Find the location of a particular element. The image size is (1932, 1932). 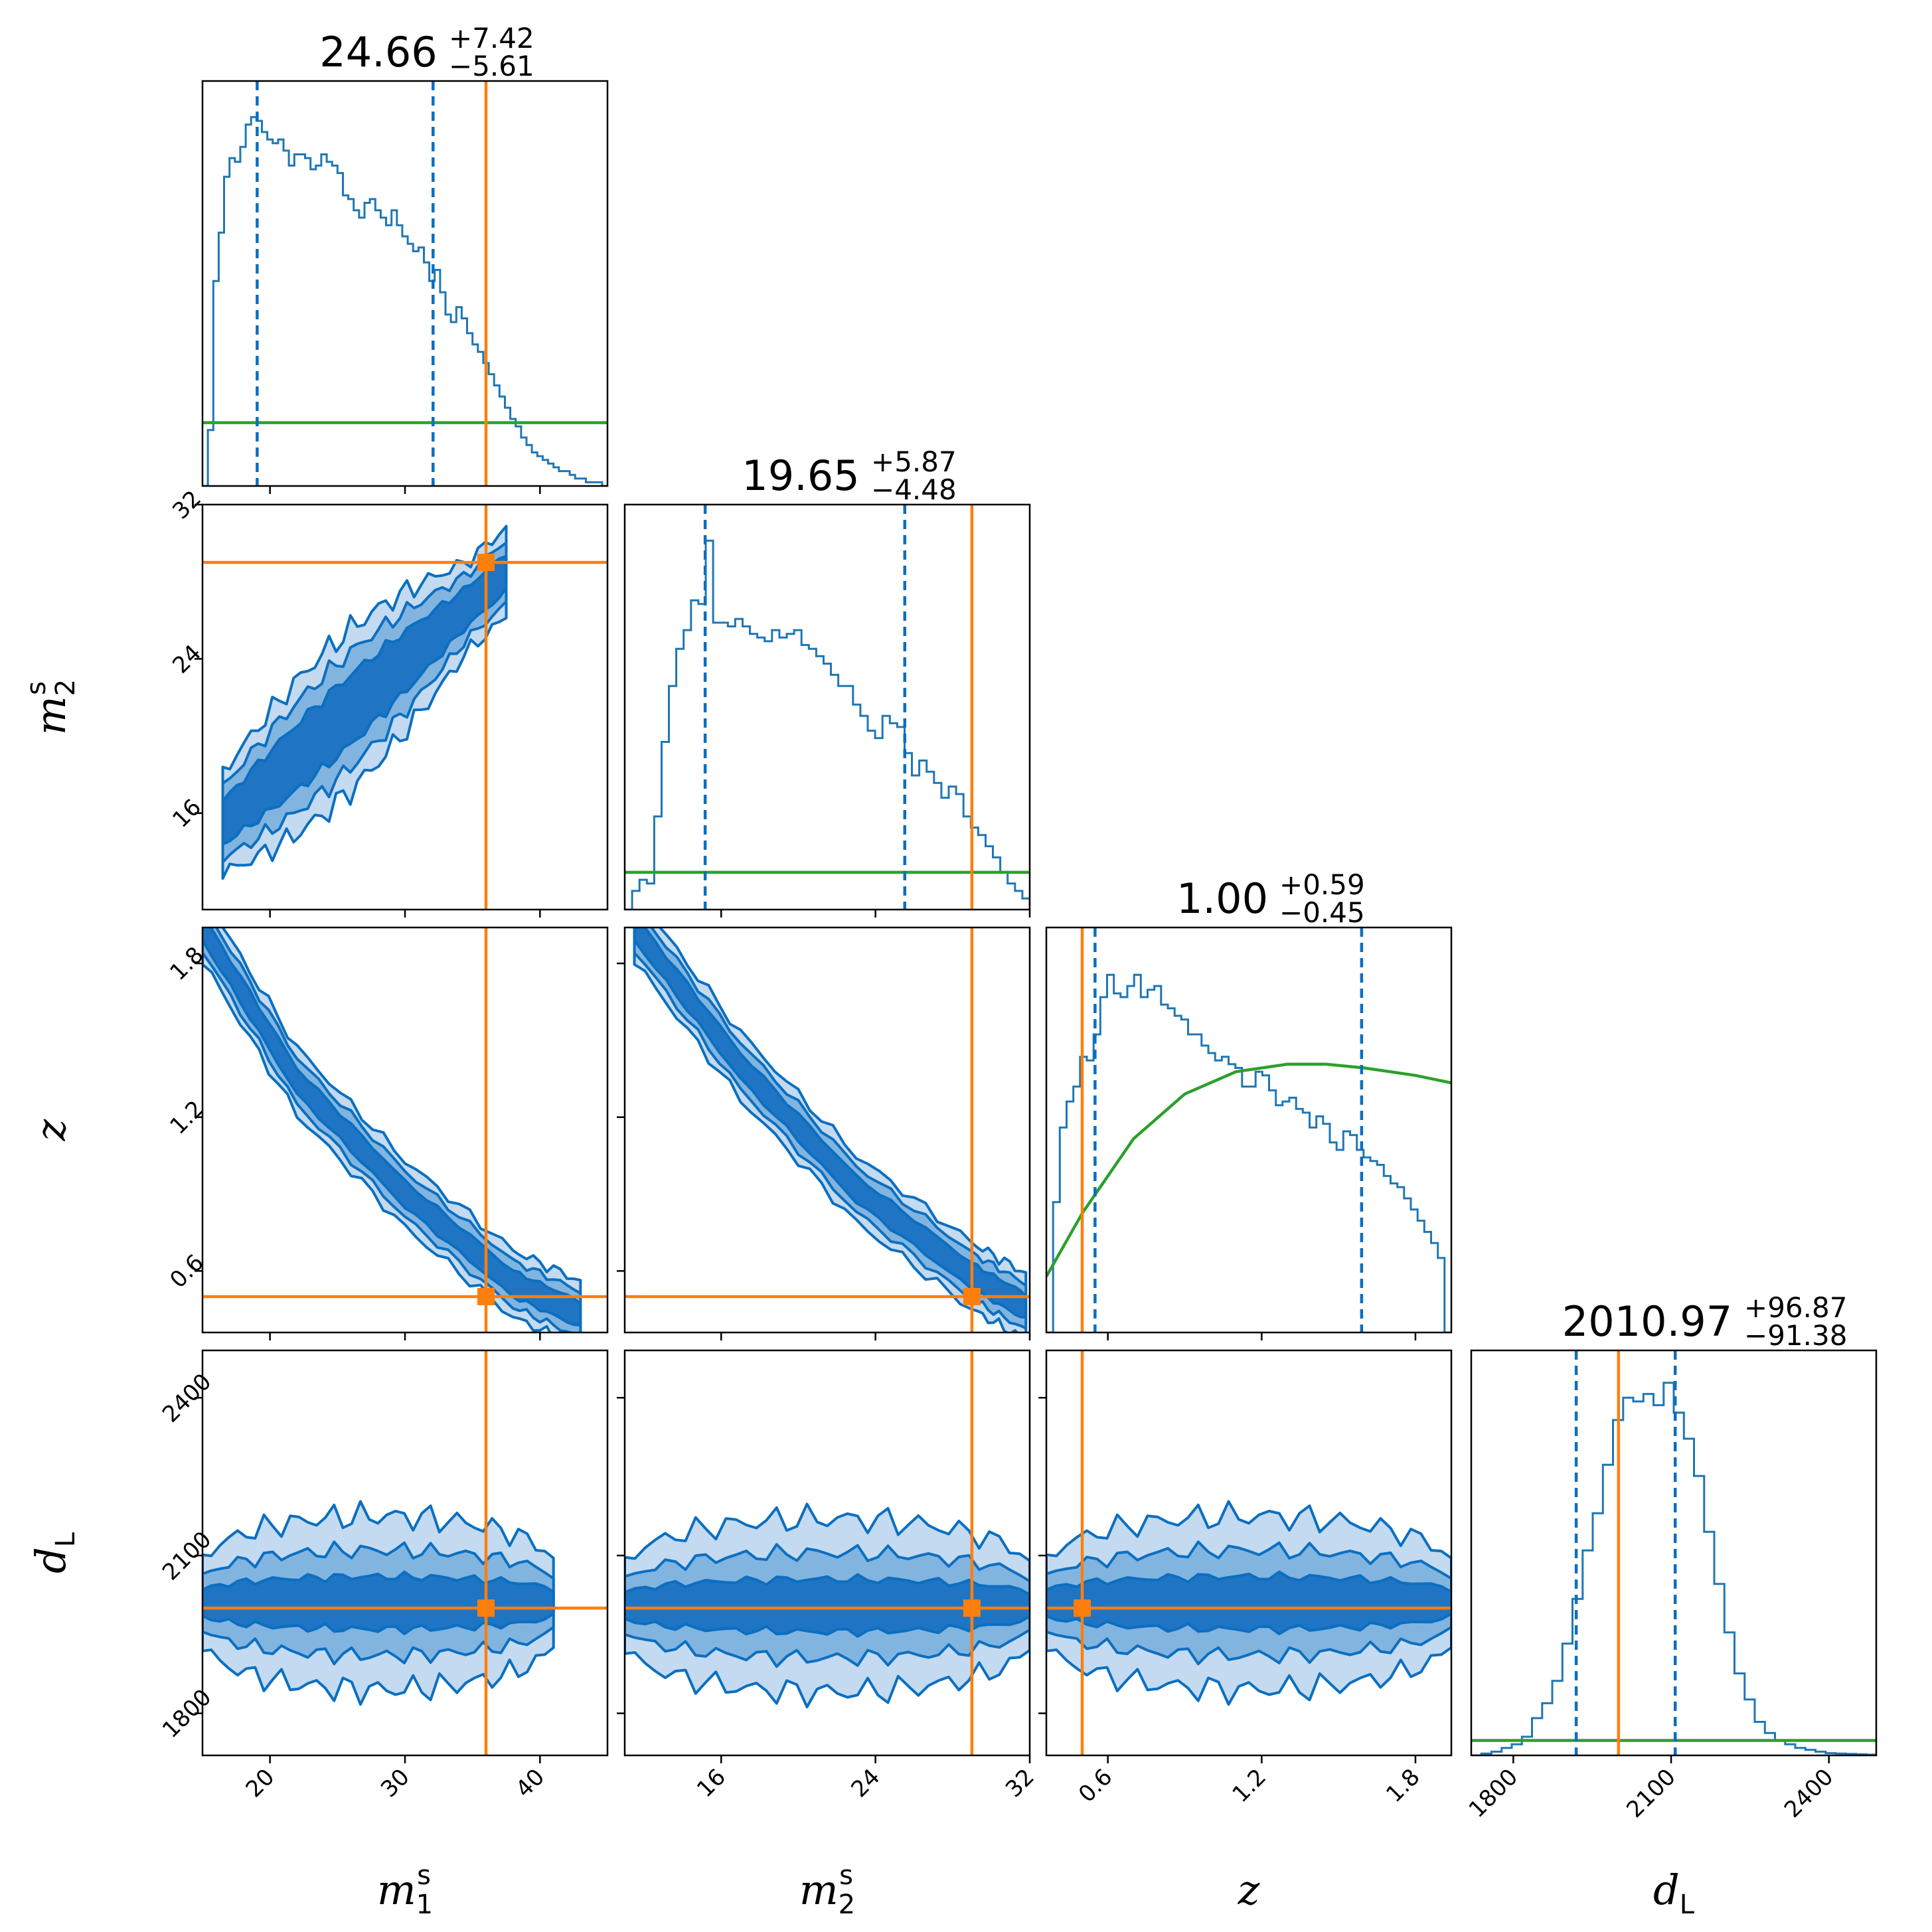

x-tick-label-z: 1.2 is located at coordinates (1250, 1785).